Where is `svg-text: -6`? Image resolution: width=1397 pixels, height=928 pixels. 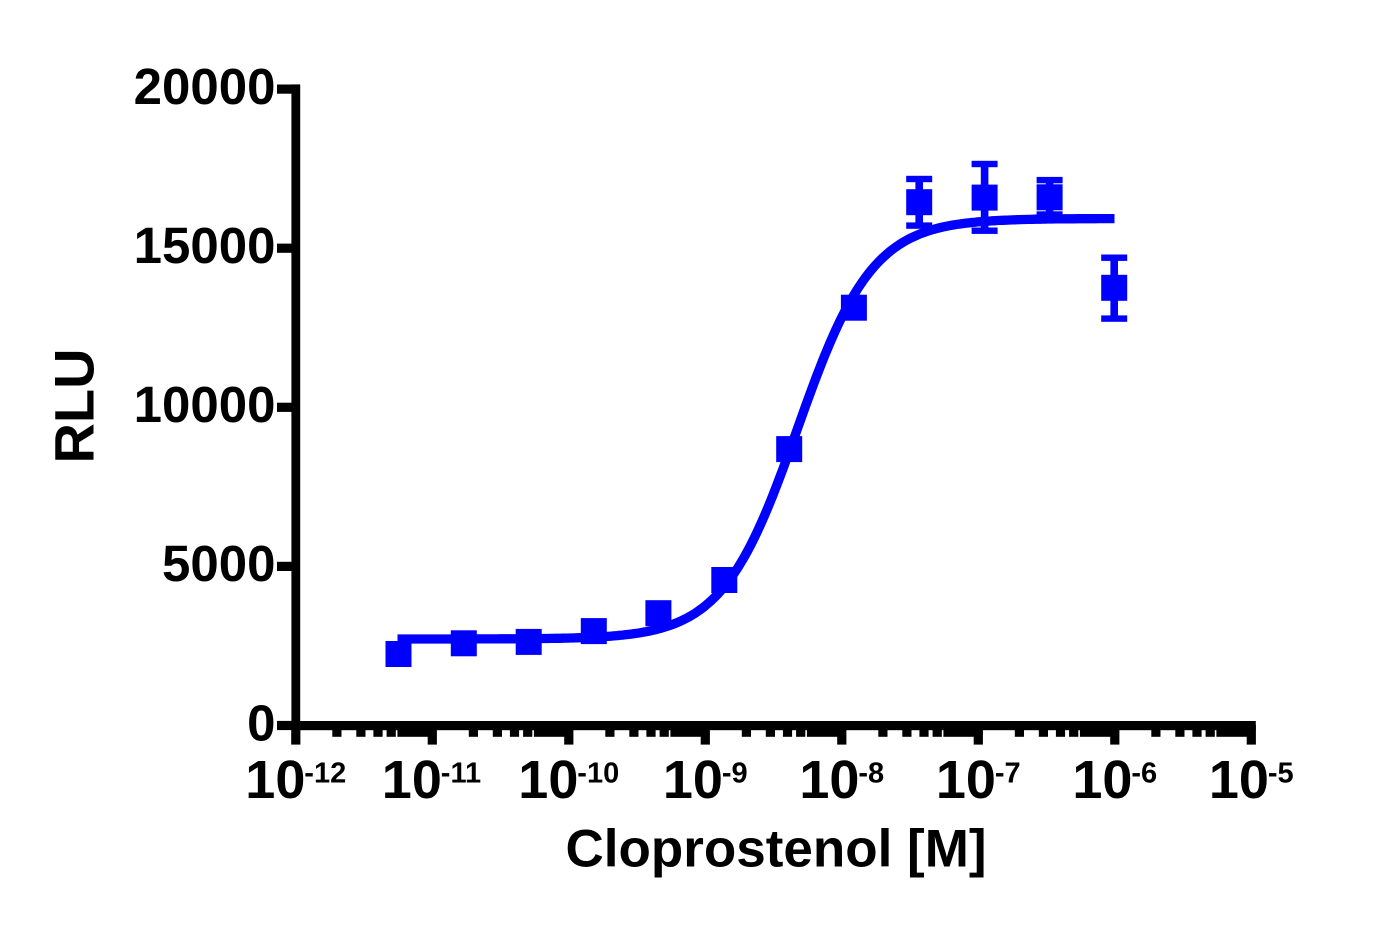
svg-text: -6 is located at coordinates (1144, 774).